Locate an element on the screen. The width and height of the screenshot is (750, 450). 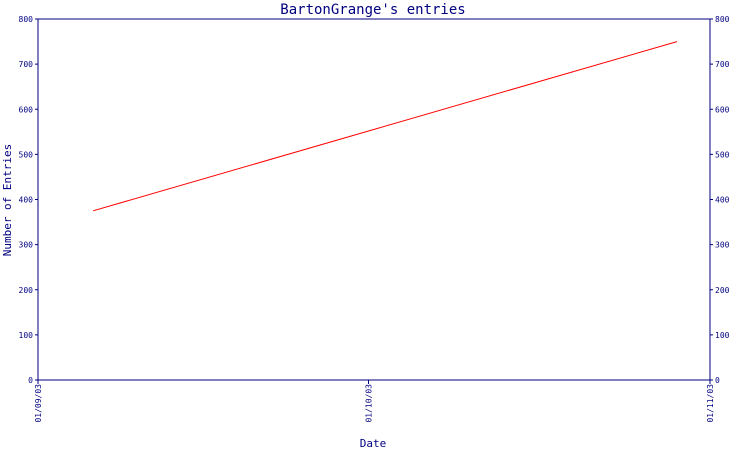
y-tick-label-left: 0 is located at coordinates (30, 380).